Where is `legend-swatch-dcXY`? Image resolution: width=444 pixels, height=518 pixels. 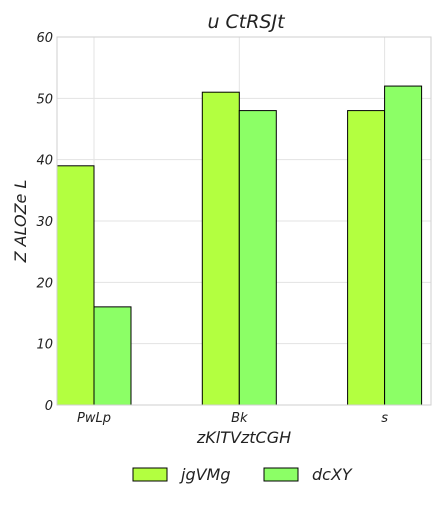 legend-swatch-dcXY is located at coordinates (281, 474).